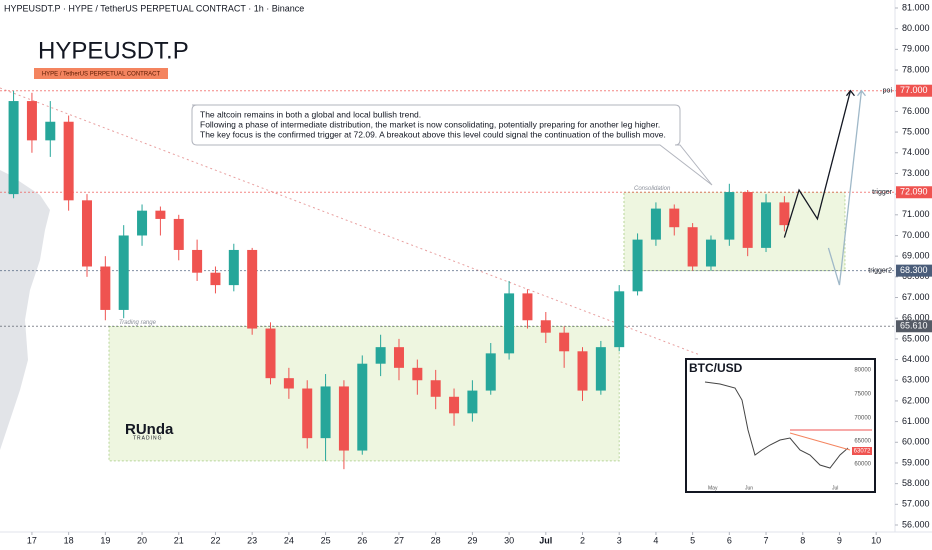 This screenshot has height=550, width=932. I want to click on inset-x-label: May, so click(713, 488).